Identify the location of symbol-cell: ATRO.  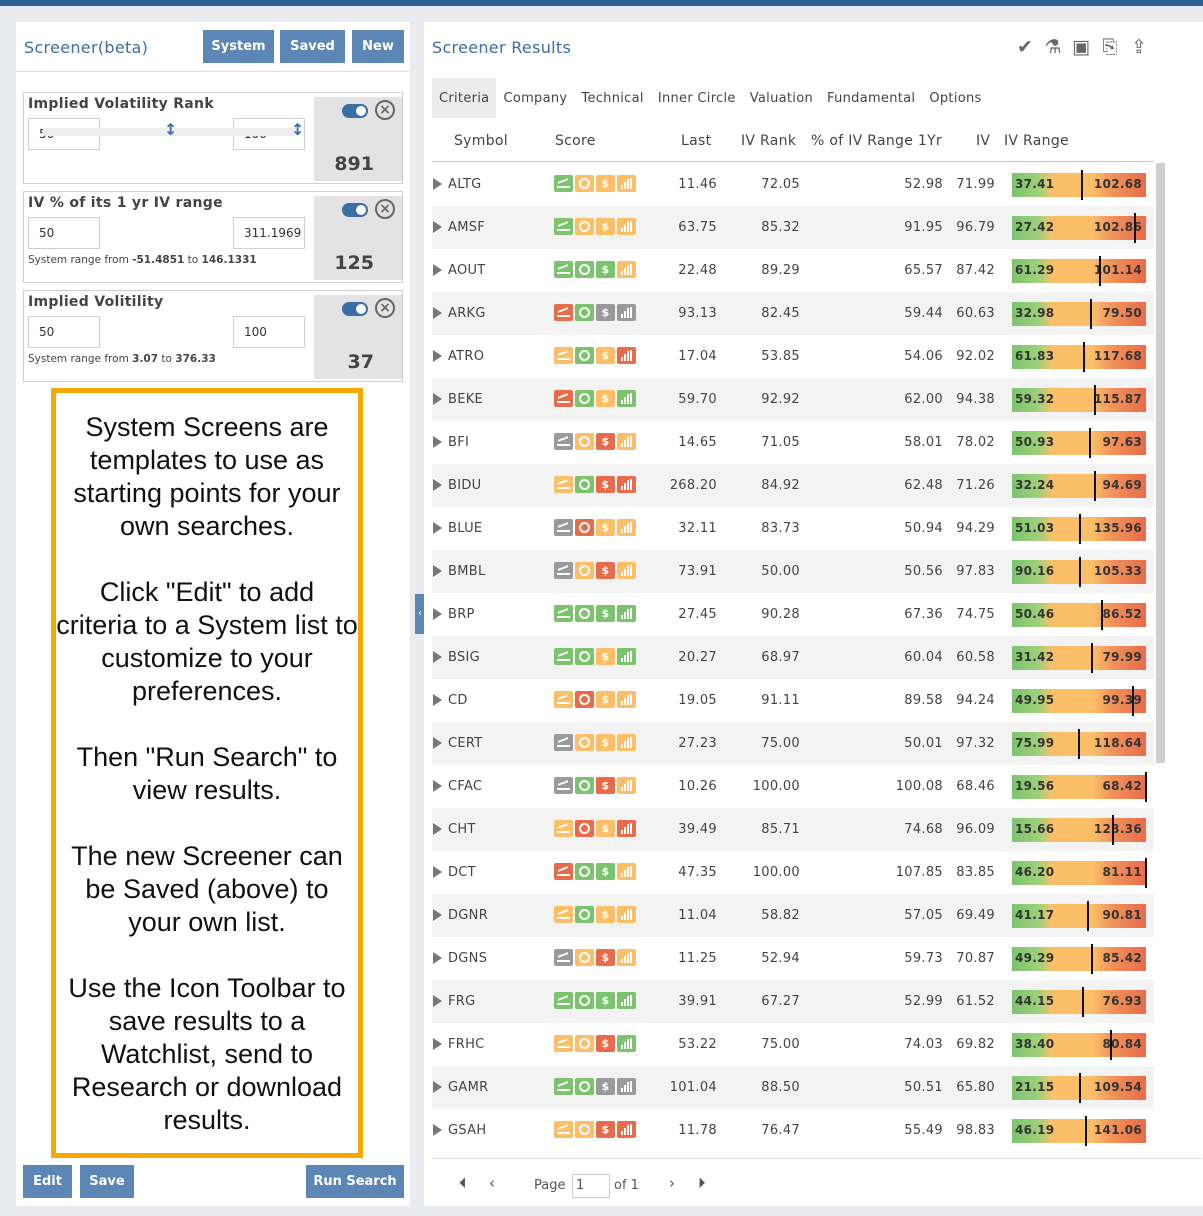
(466, 356).